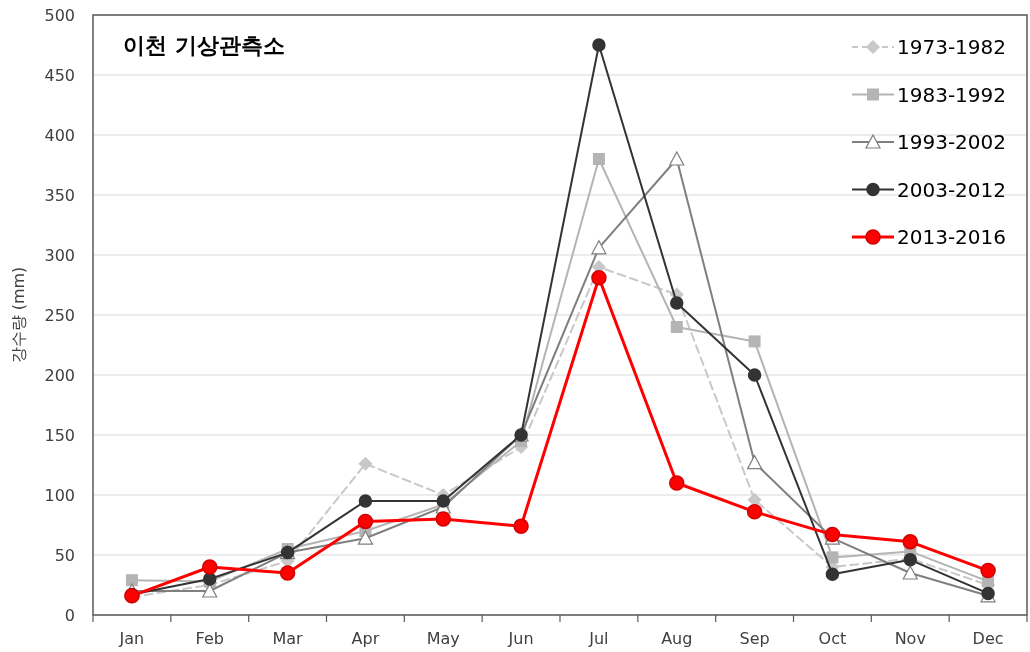  What do you see at coordinates (952, 237) in the screenshot?
I see `legend-label: 2013-2016` at bounding box center [952, 237].